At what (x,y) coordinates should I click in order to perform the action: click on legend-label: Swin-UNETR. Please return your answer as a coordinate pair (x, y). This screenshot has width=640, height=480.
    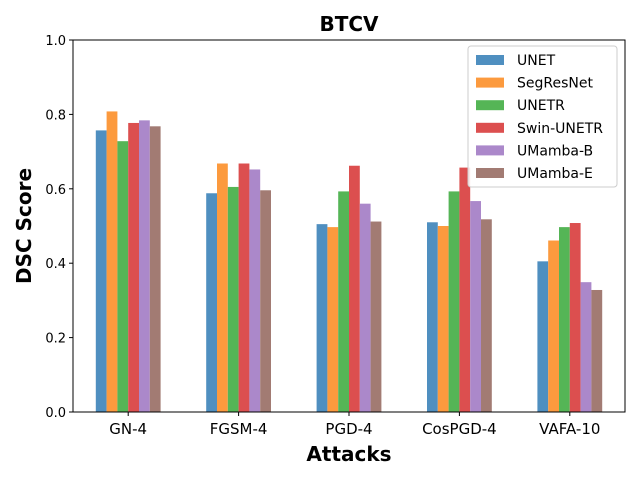
    Looking at the image, I should click on (560, 129).